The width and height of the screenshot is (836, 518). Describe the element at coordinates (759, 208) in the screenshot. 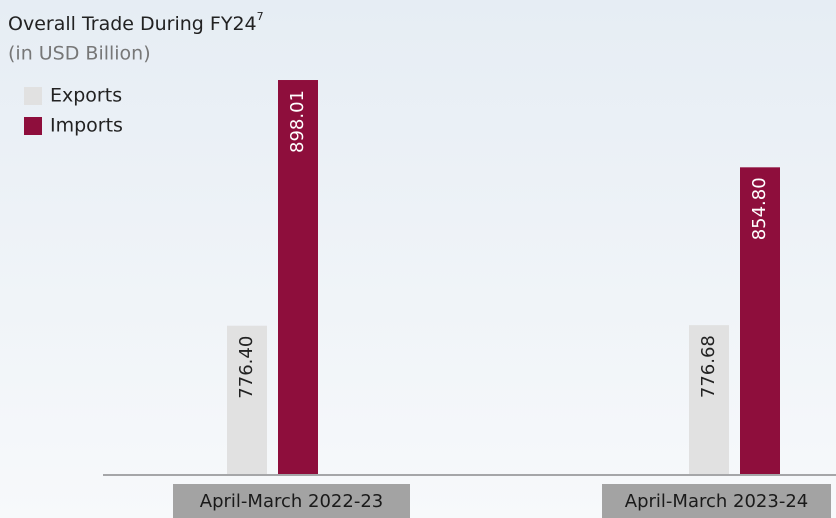

I see `value-label: 854.80` at that location.